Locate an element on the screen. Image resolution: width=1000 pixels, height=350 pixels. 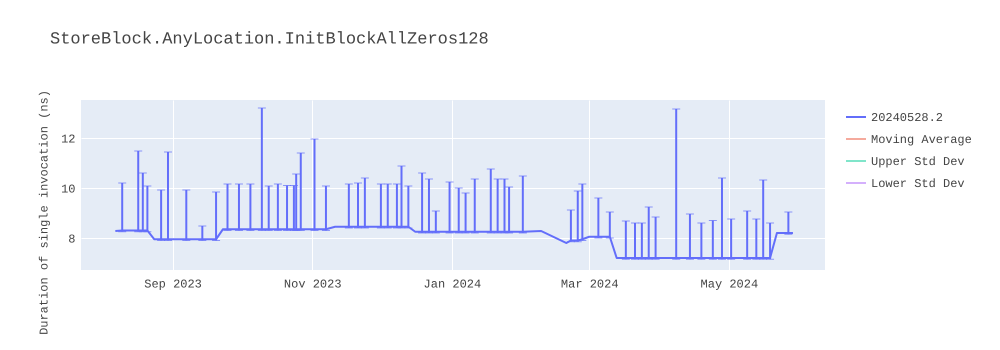
legend-label: Upper Std Dev is located at coordinates (918, 162).